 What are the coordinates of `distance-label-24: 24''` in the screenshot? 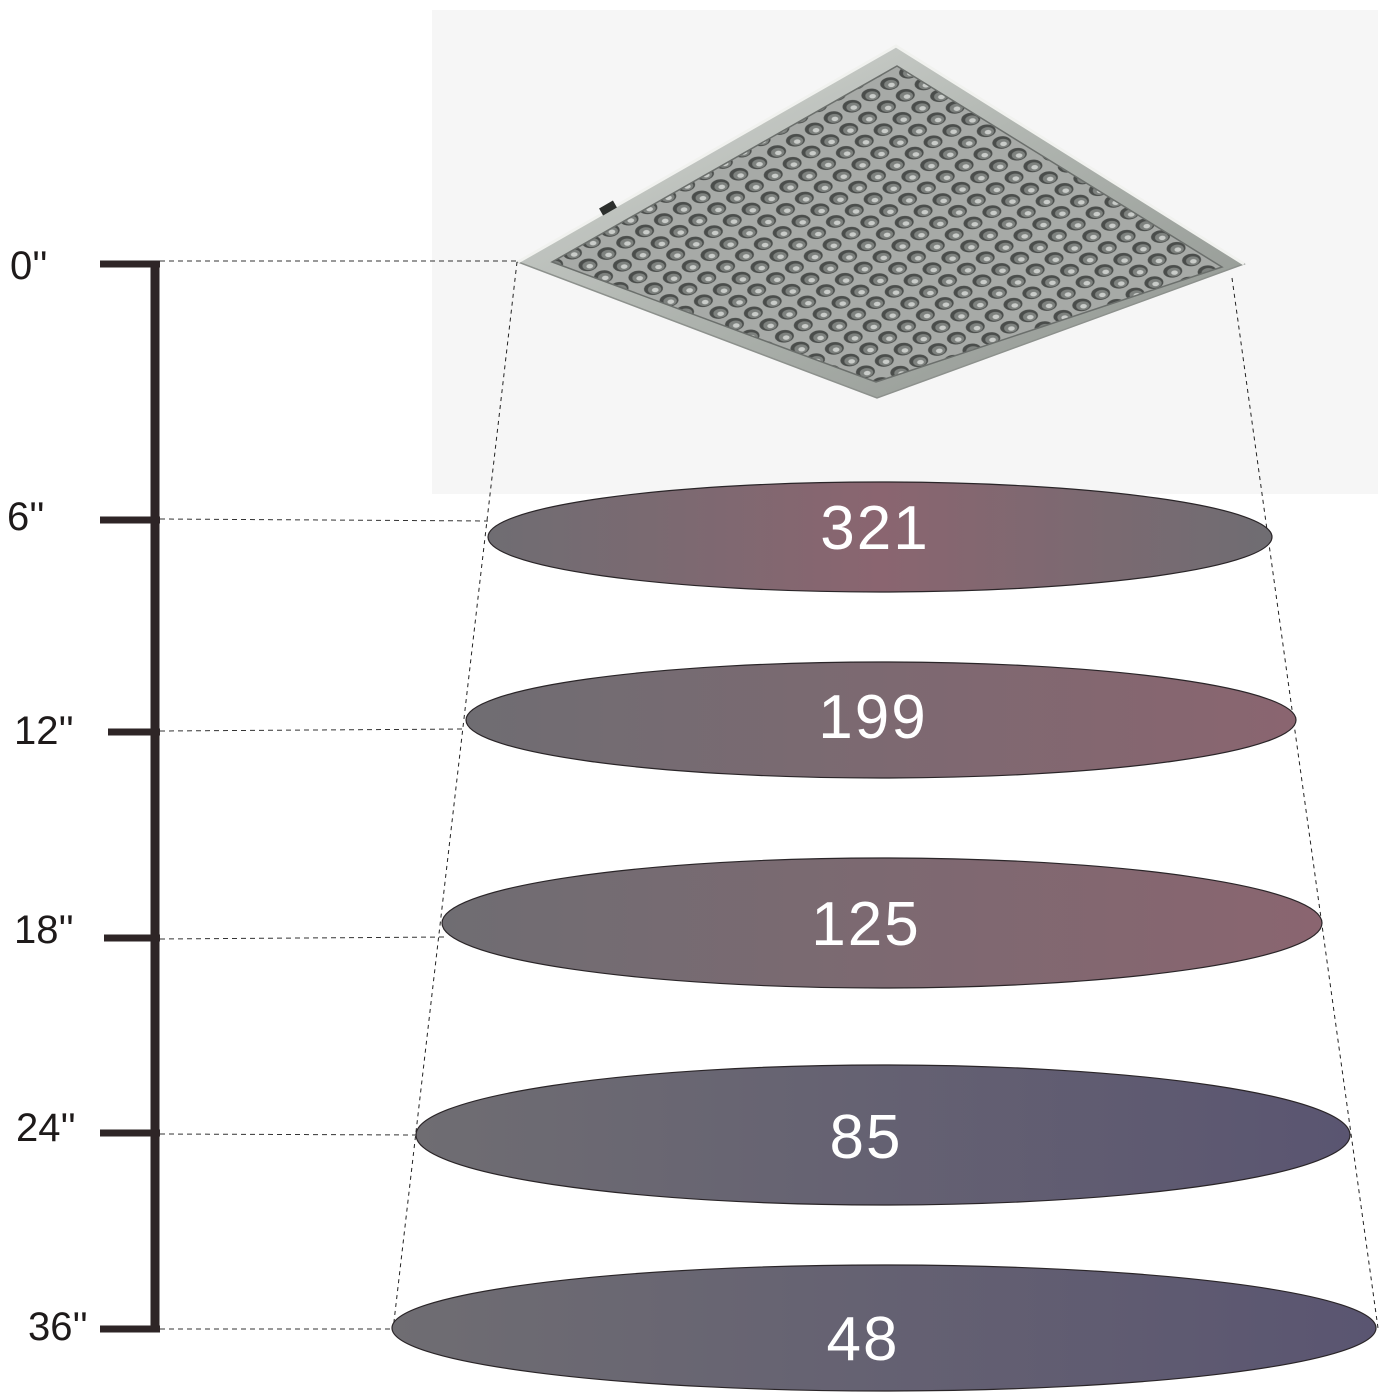 It's located at (46, 1128).